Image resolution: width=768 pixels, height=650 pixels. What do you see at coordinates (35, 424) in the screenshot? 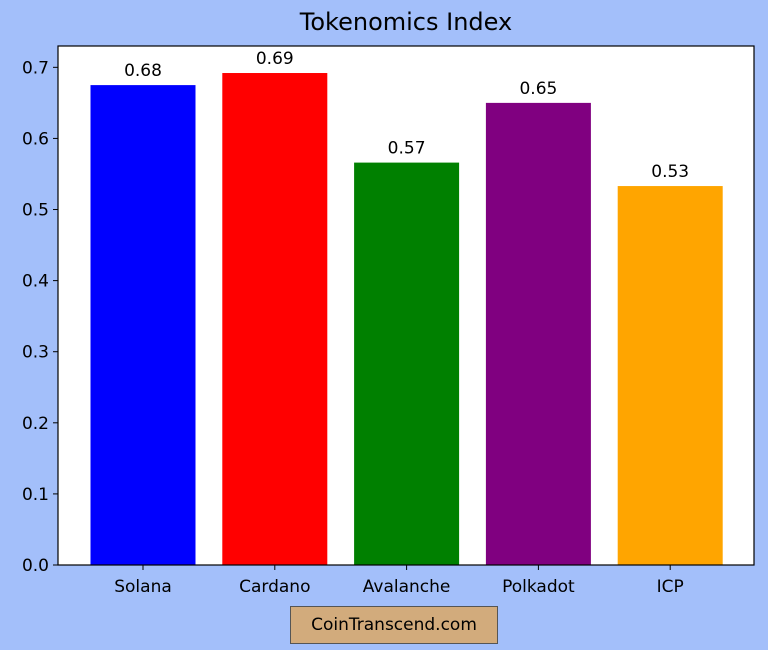
I see `y-tick-label: 0.2` at bounding box center [35, 424].